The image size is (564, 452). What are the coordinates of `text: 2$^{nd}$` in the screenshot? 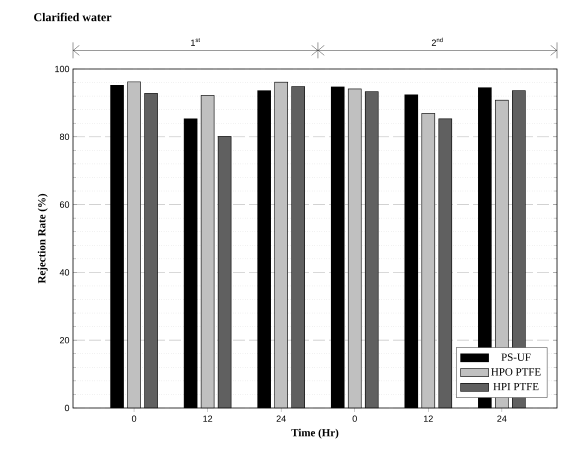 It's located at (437, 42).